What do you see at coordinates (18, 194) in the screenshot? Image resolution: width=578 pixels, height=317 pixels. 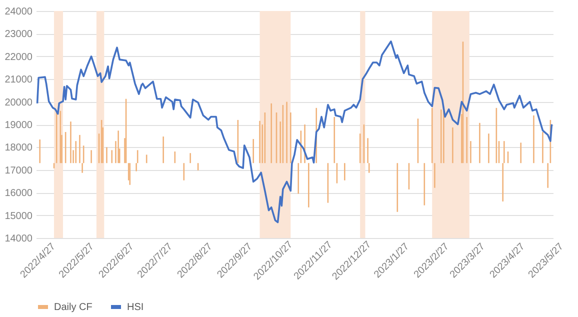 I see `y-tick-label: 16000` at bounding box center [18, 194].